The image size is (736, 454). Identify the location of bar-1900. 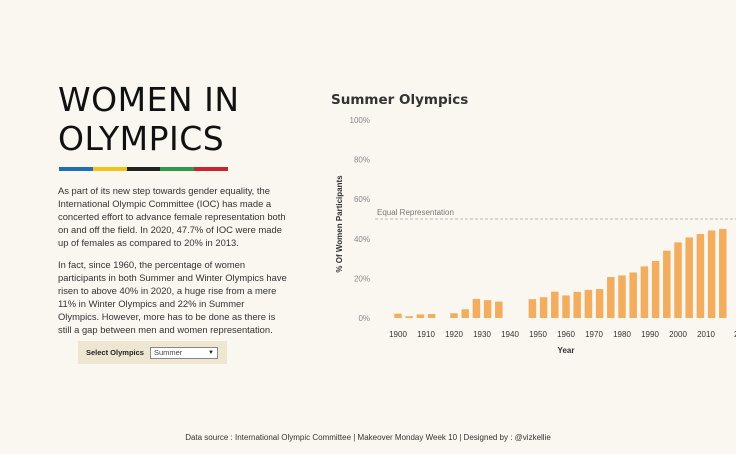
(398, 315).